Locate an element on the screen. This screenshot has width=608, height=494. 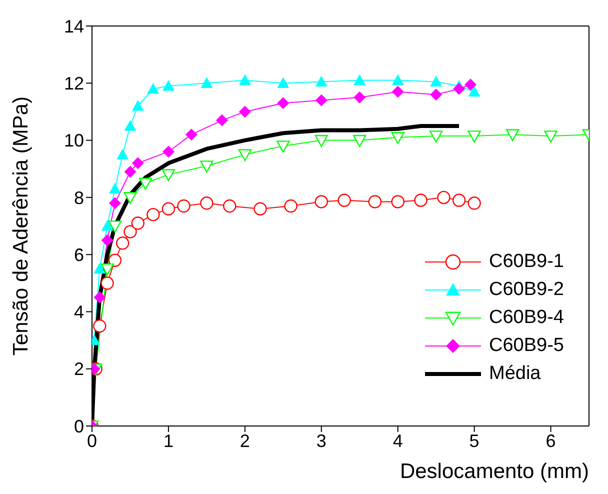
legend-label: C60B9-2 is located at coordinates (526, 290).